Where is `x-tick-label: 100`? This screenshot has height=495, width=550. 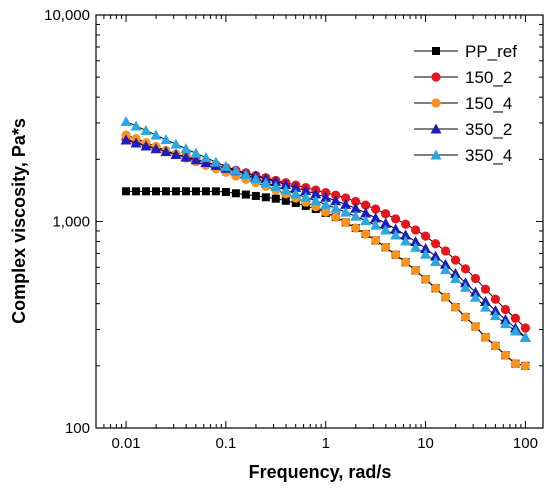
x-tick-label: 100 is located at coordinates (525, 443).